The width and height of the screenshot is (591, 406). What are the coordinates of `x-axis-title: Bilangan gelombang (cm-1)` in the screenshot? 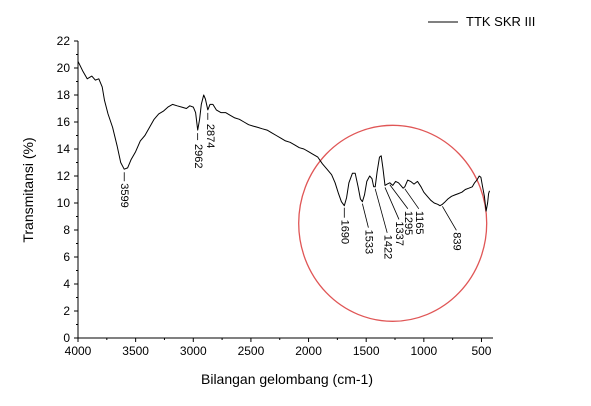 It's located at (287, 379).